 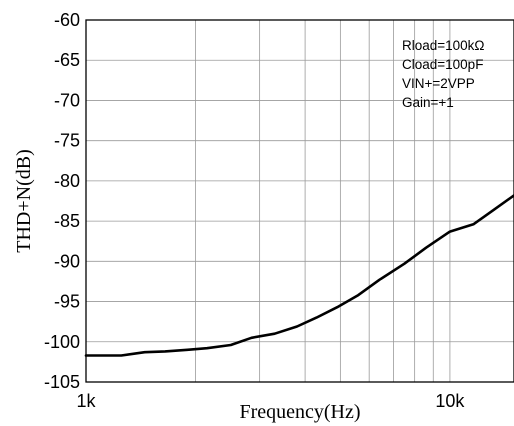 I want to click on x-axis-ticks: 1k 10k, so click(x=270, y=401).